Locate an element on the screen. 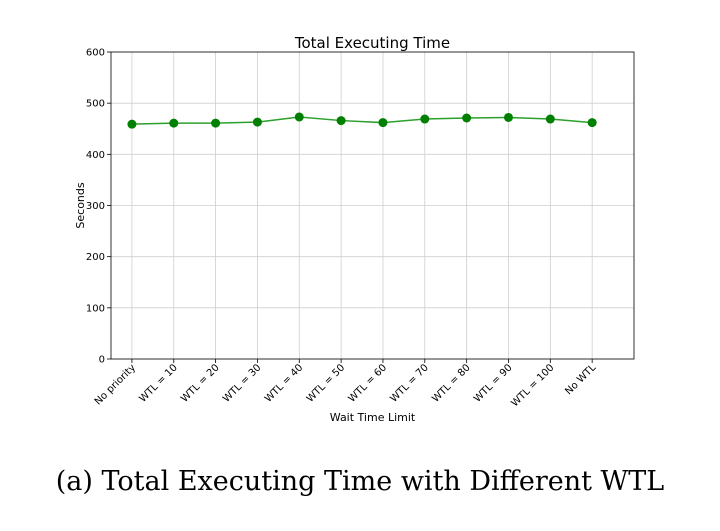  x-tick-label: WTL = 10 is located at coordinates (158, 383).